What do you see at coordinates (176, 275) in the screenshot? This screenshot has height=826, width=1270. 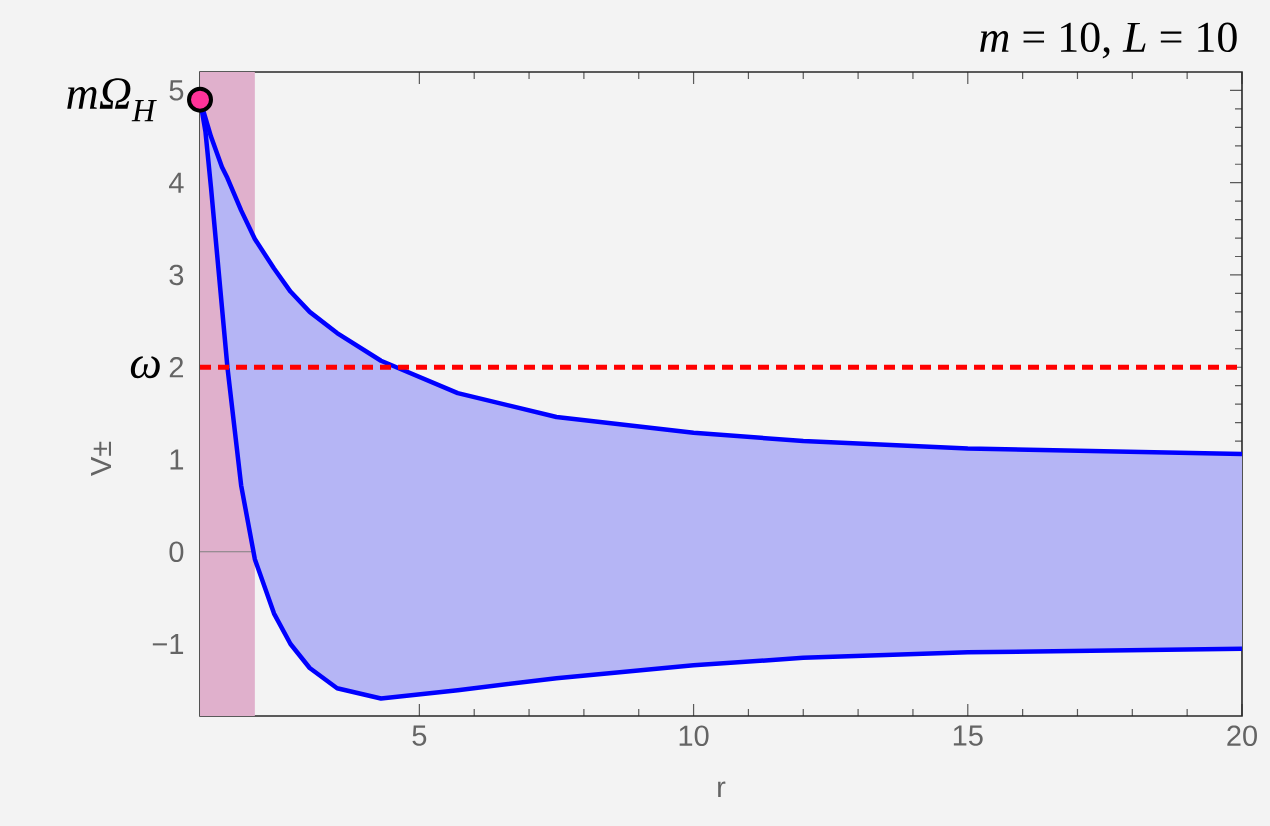 I see `y-tick-label: 3` at bounding box center [176, 275].